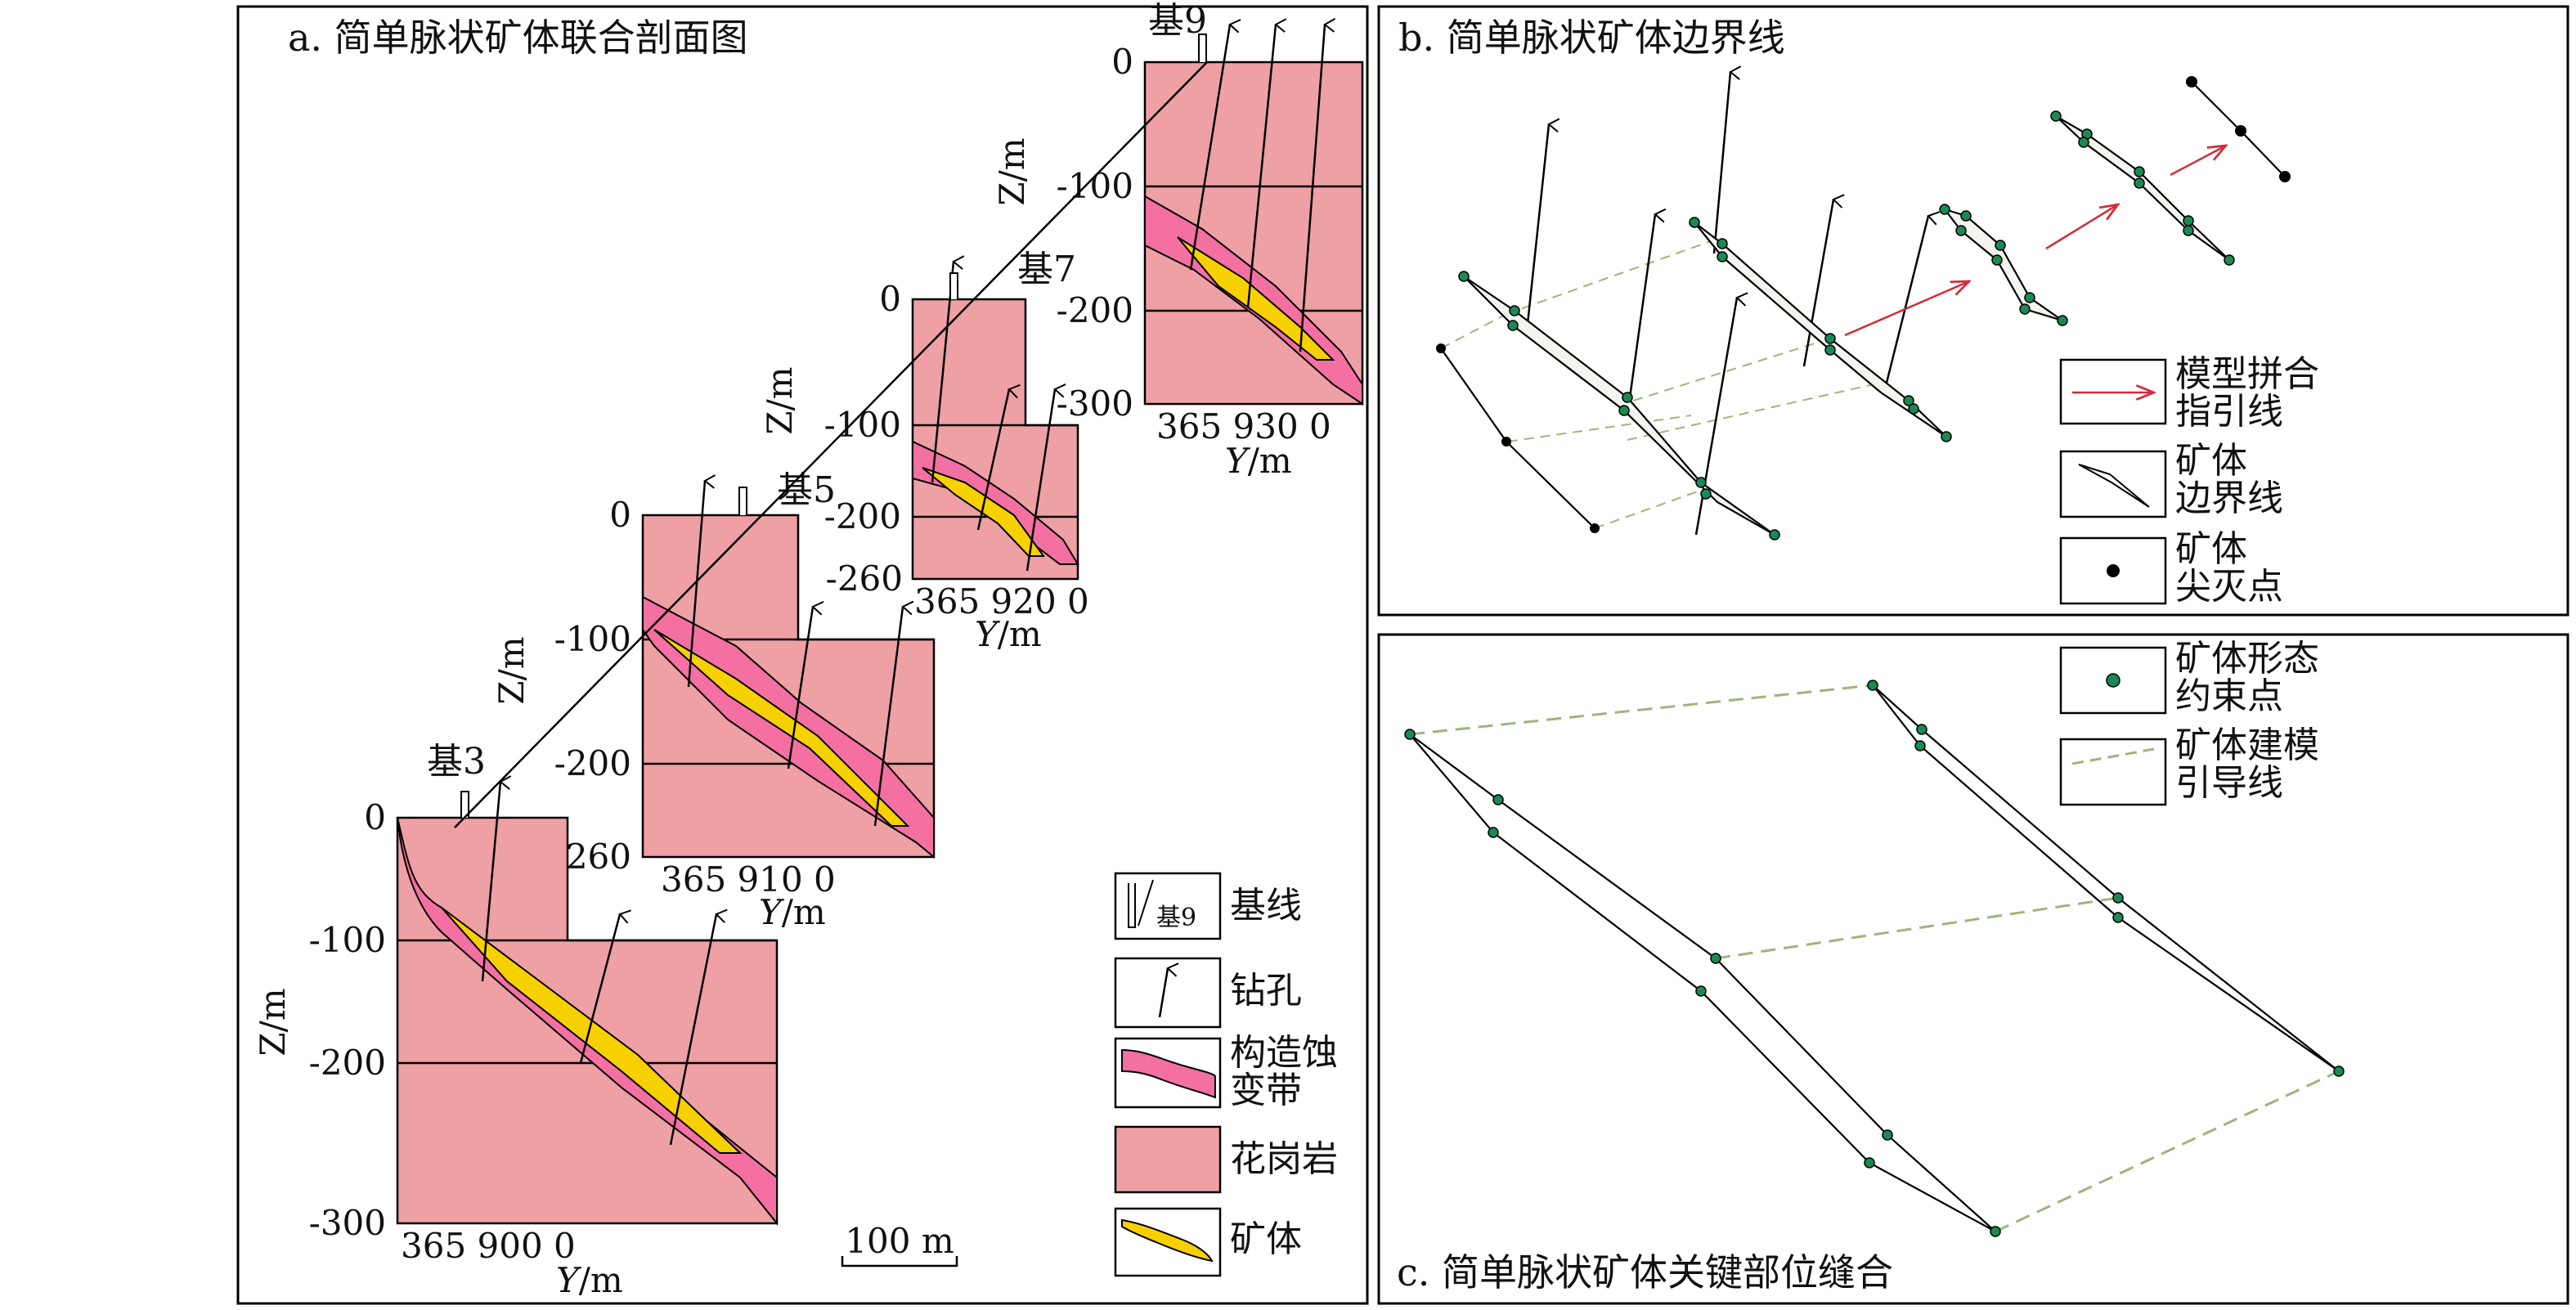 This screenshot has width=2576, height=1310. I want to click on baseline-icon, so click(1132, 905).